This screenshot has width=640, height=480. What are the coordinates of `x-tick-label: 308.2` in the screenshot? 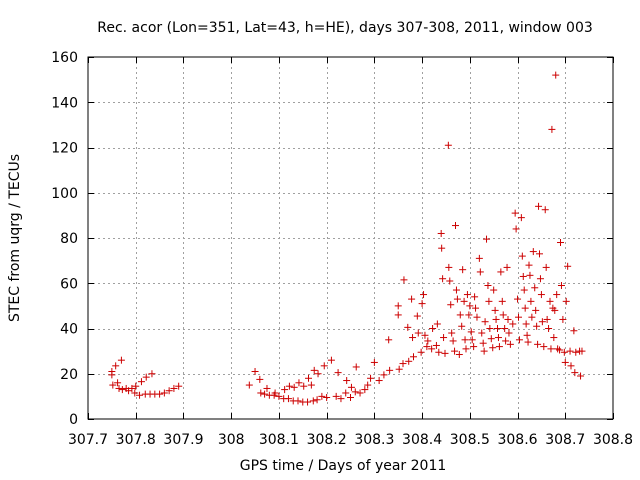 It's located at (327, 440).